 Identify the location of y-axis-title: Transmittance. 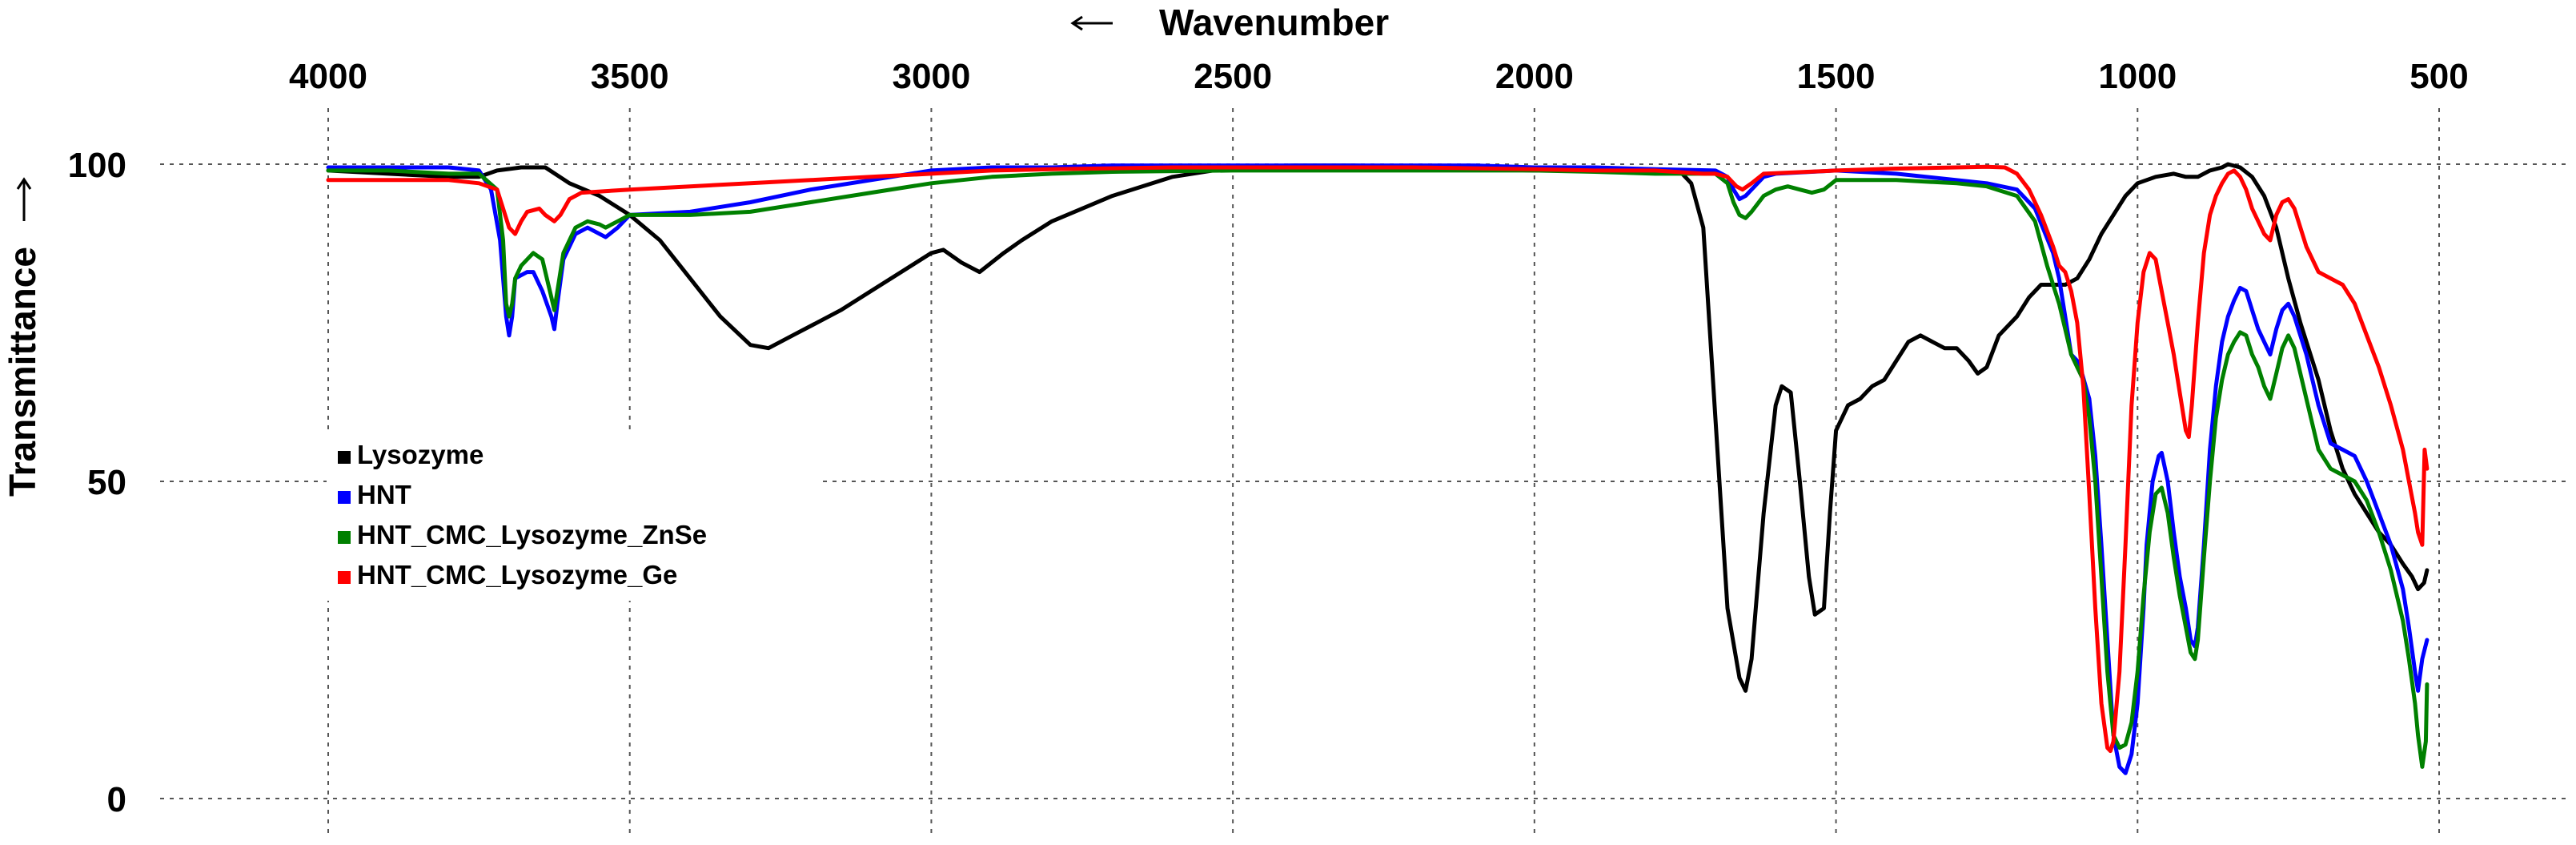
(23, 372).